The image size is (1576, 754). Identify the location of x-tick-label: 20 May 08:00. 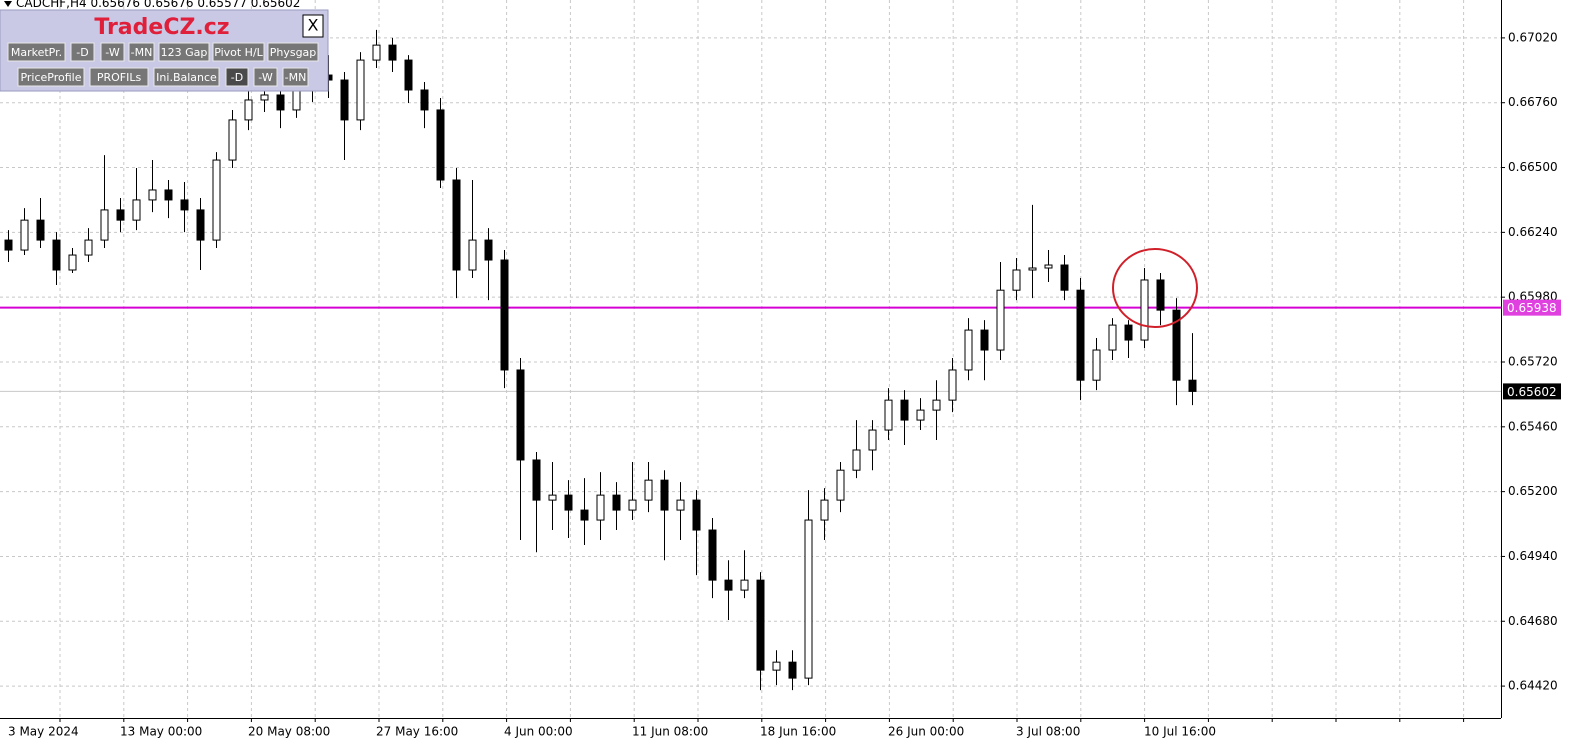
(289, 732).